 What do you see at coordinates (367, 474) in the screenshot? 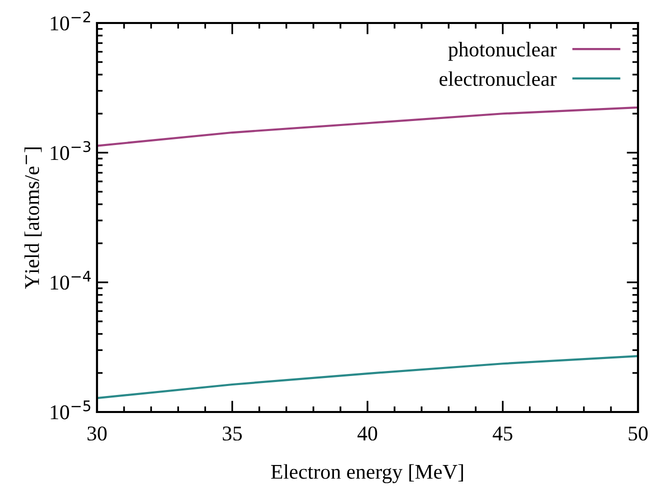
I see `x-axis-title: Electron energy [MeV]` at bounding box center [367, 474].